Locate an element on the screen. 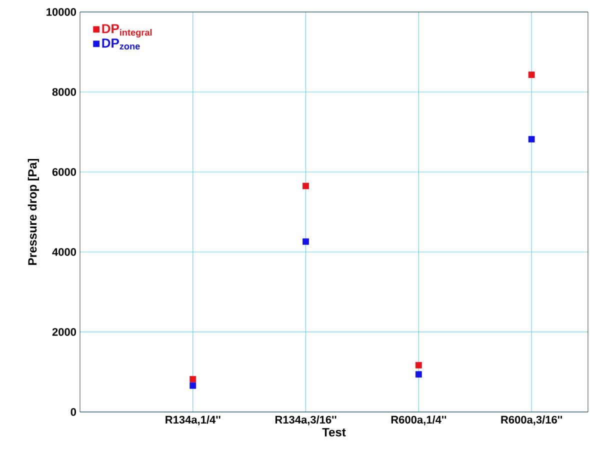 Image resolution: width=590 pixels, height=457 pixels. y-tick-label: 6000 is located at coordinates (64, 172).